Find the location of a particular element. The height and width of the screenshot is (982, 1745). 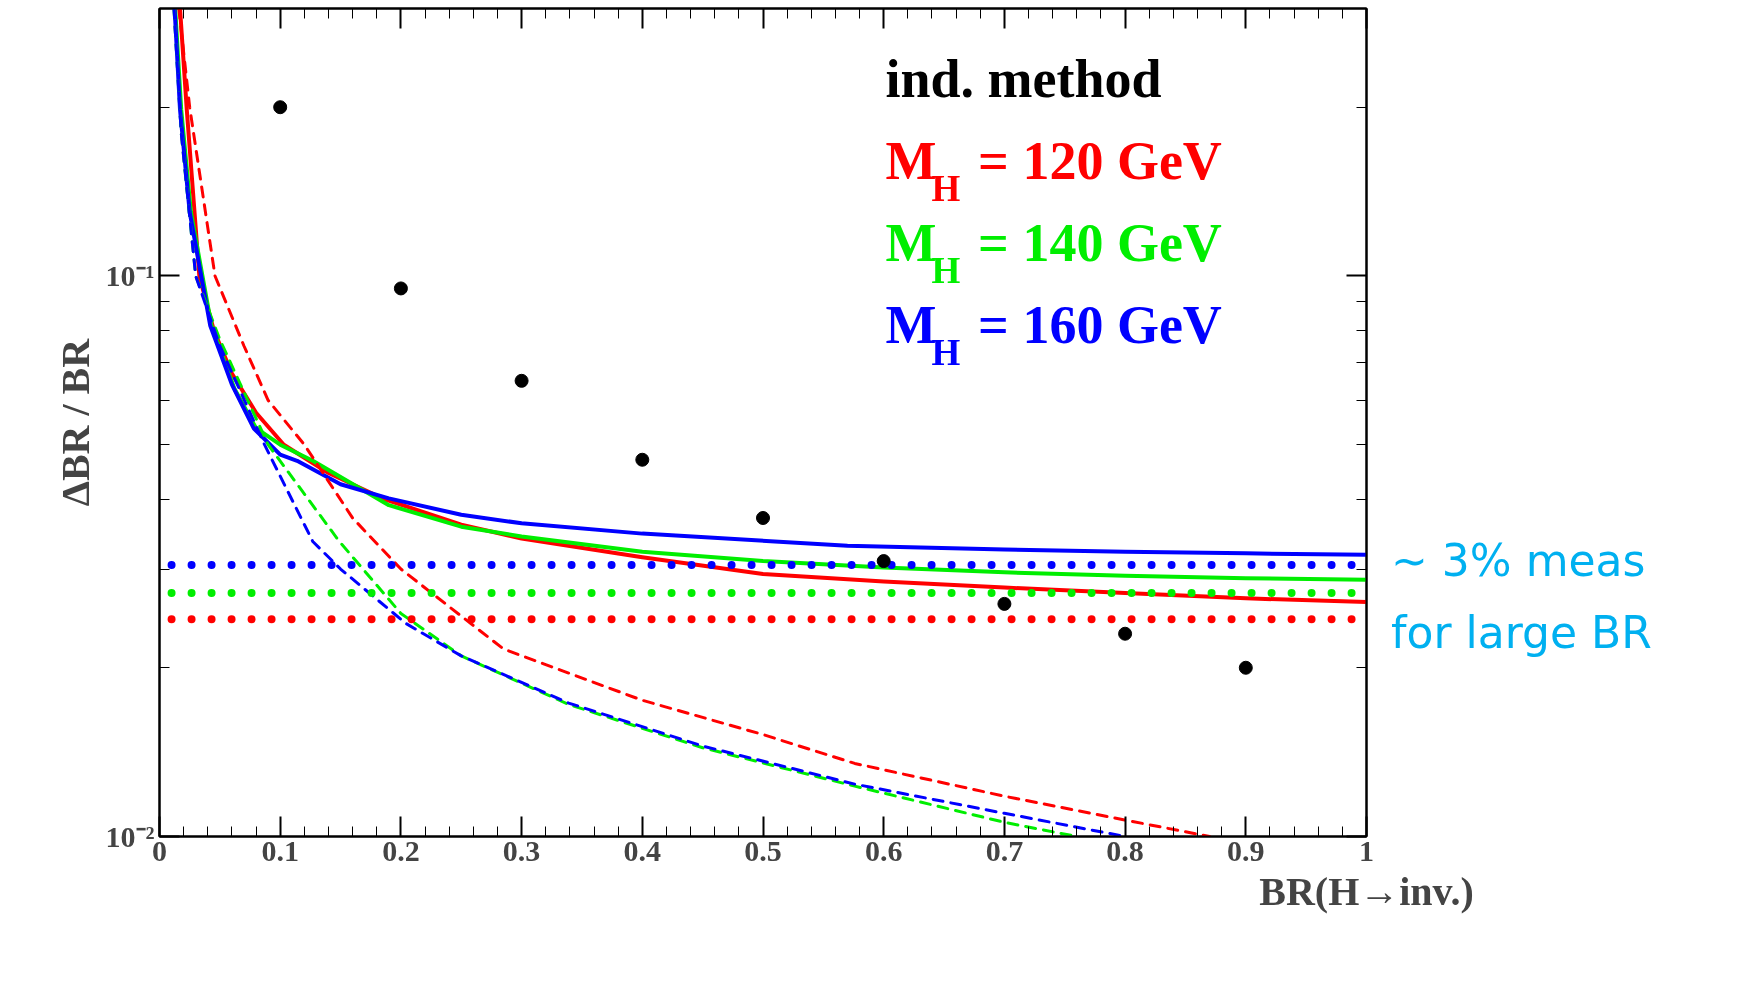

x-tick-label: 0.3 is located at coordinates (521, 850).